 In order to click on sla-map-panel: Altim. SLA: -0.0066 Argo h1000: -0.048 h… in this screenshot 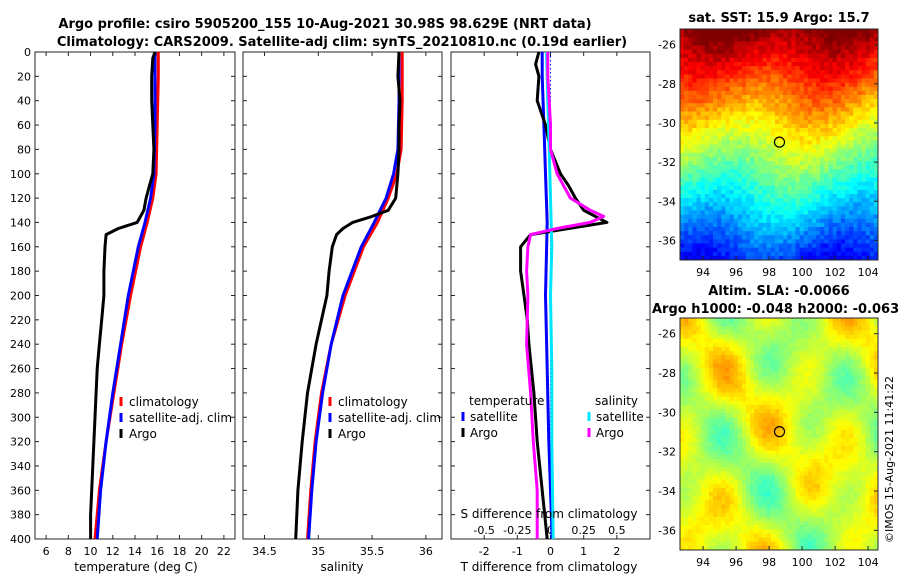, I will do `click(775, 426)`.